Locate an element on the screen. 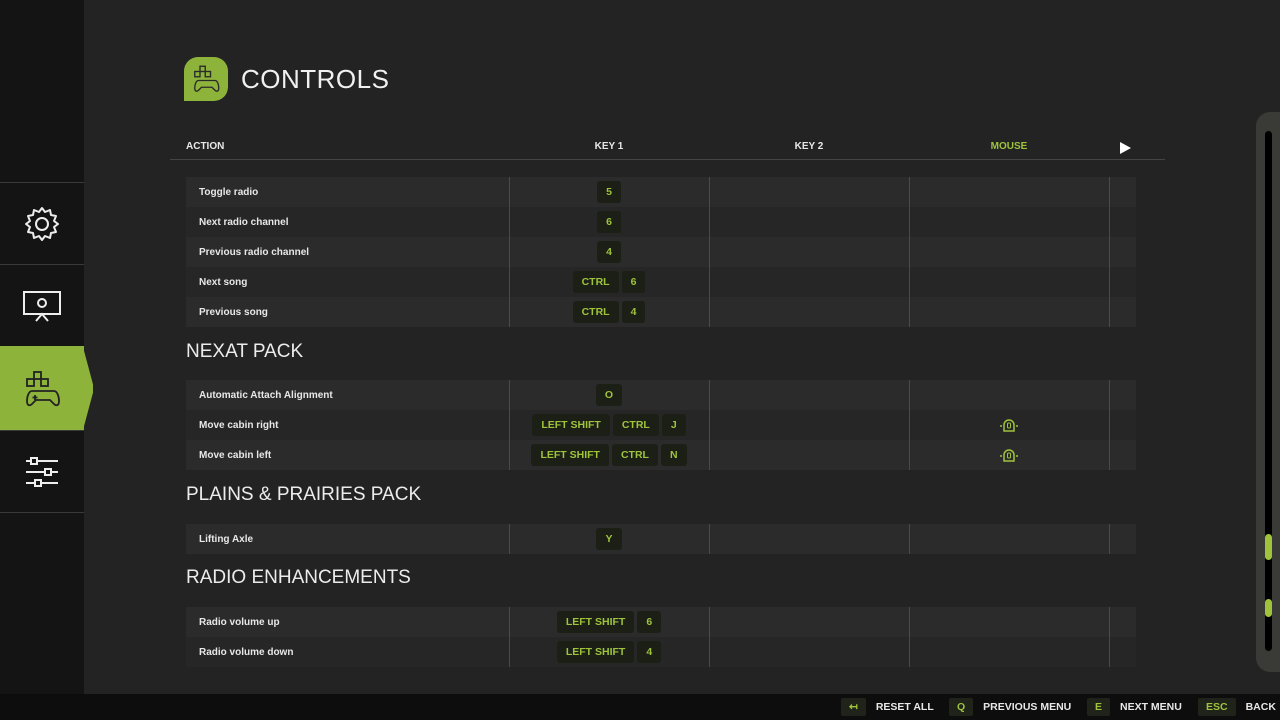 The image size is (1280, 720). action-label: Previous song is located at coordinates (233, 312).